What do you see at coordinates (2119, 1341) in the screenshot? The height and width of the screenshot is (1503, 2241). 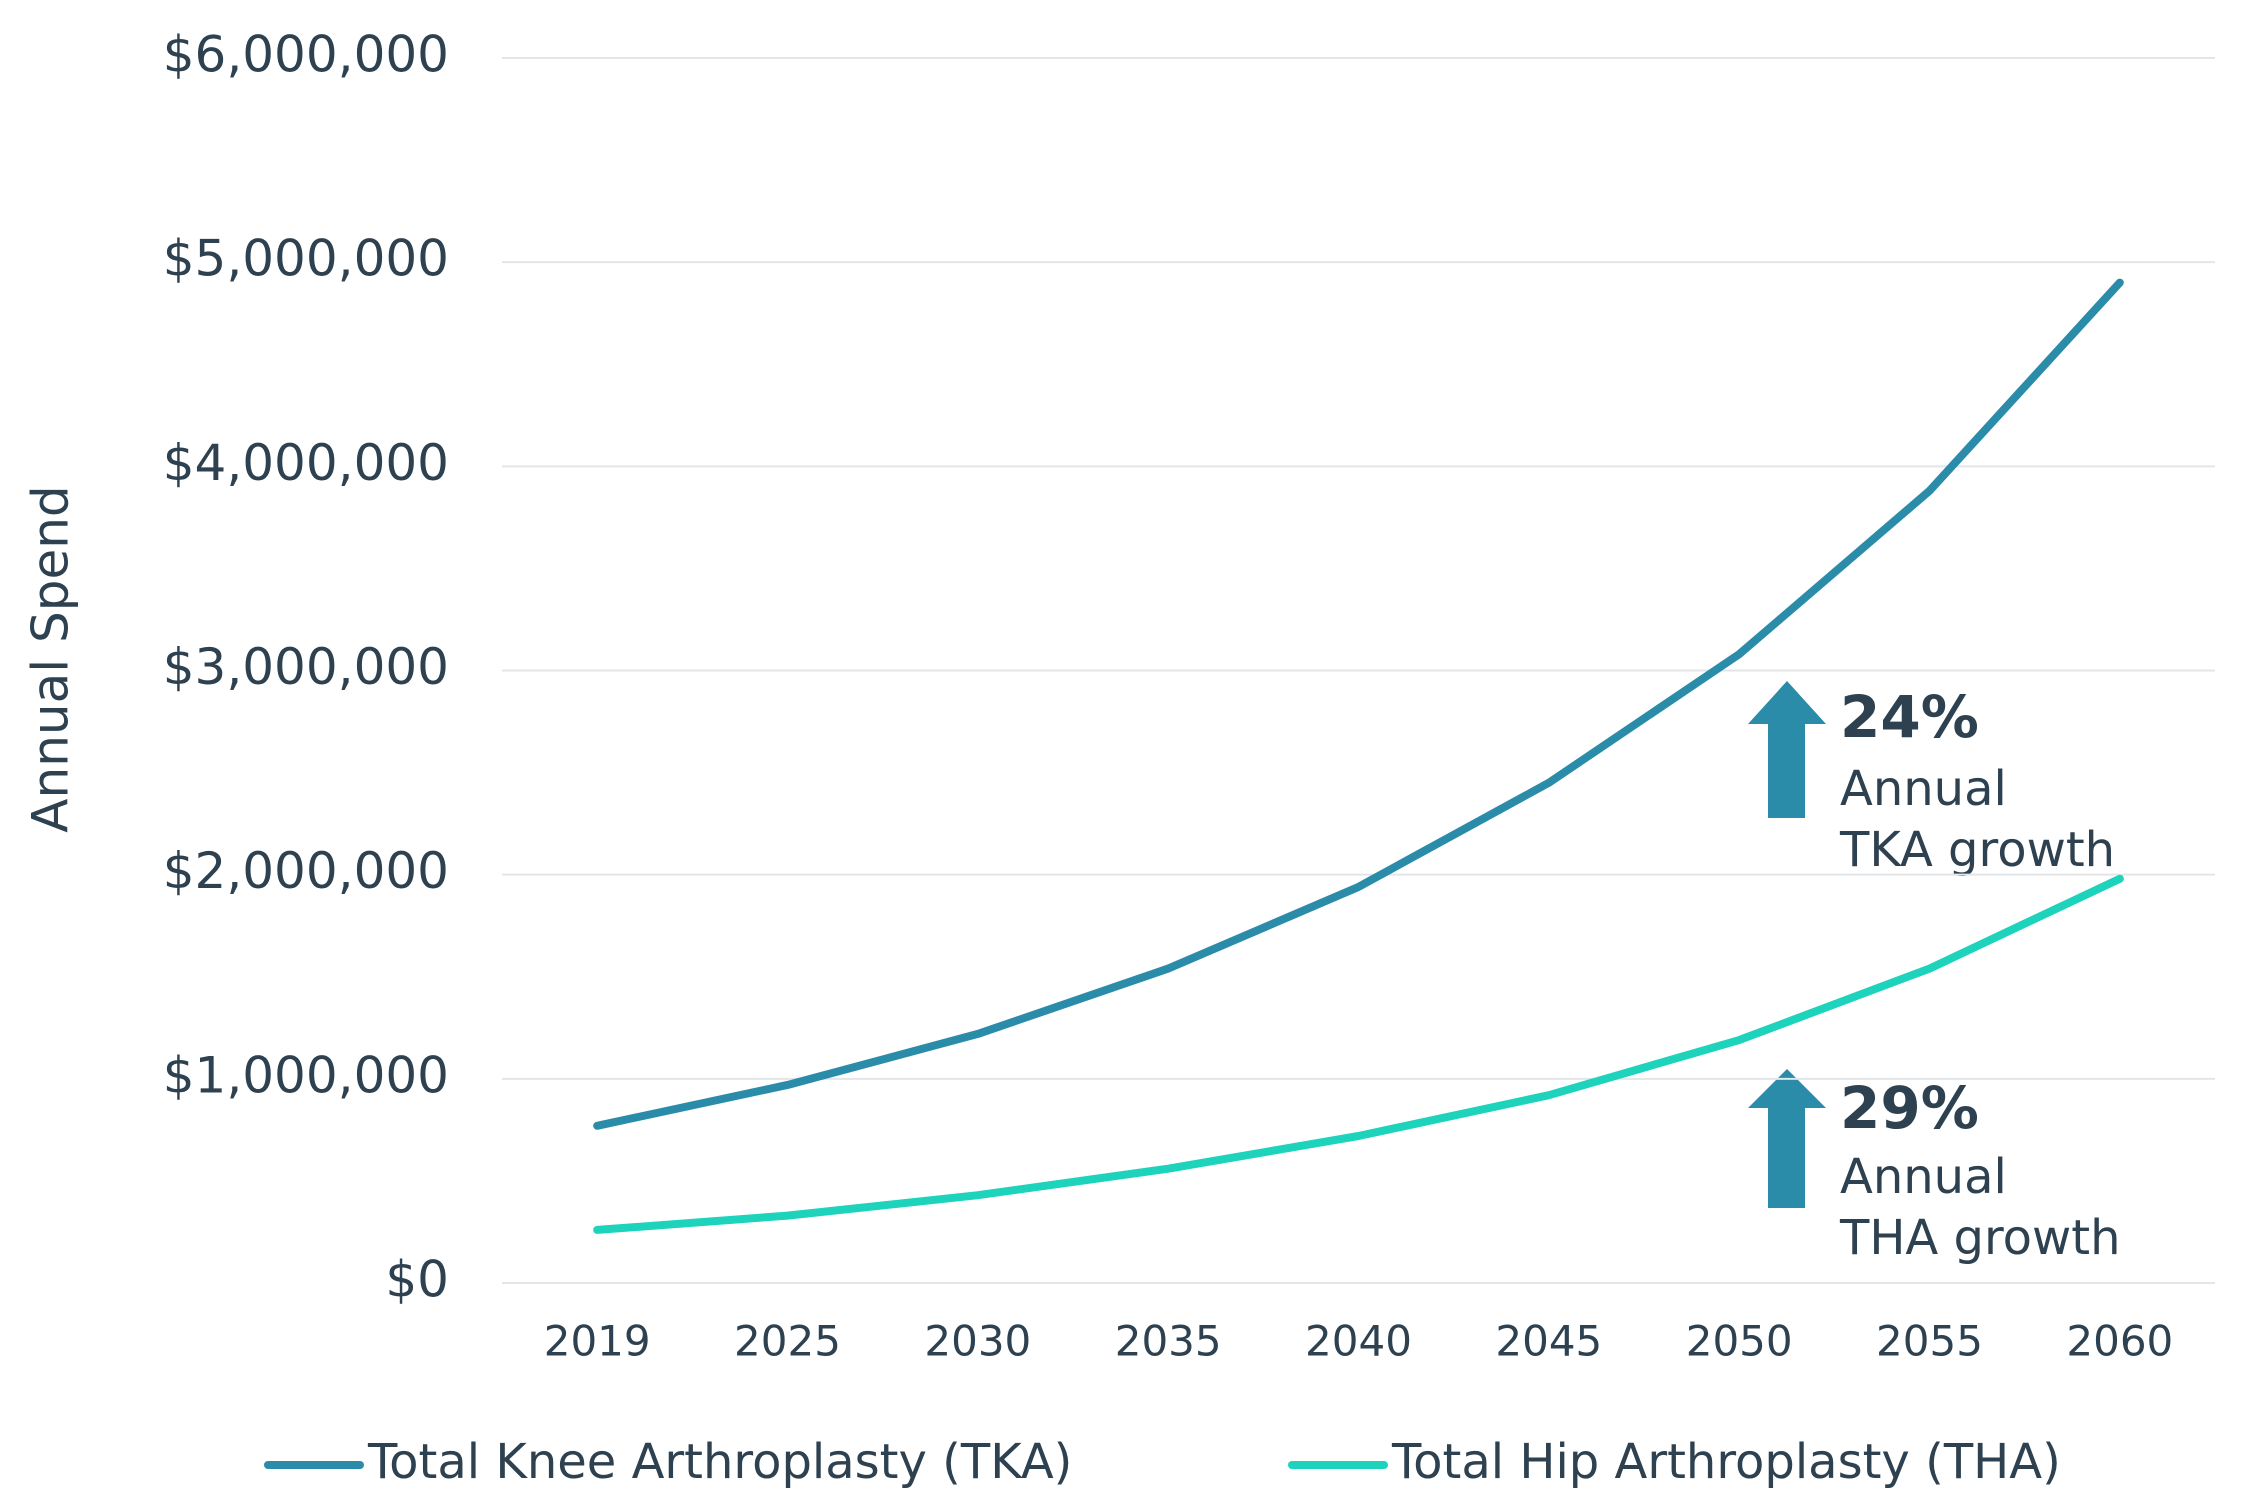 I see `x-tick-label: 2060` at bounding box center [2119, 1341].